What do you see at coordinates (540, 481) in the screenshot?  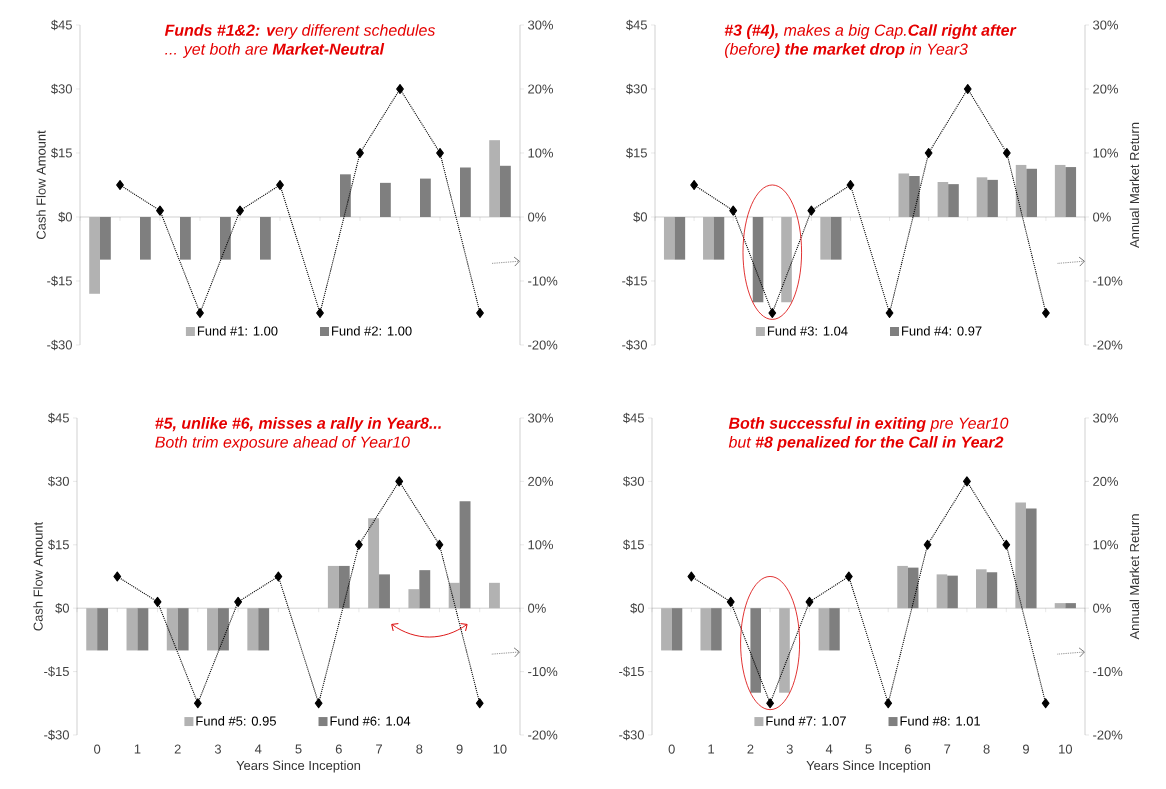 I see `y2-tick-label: 20%` at bounding box center [540, 481].